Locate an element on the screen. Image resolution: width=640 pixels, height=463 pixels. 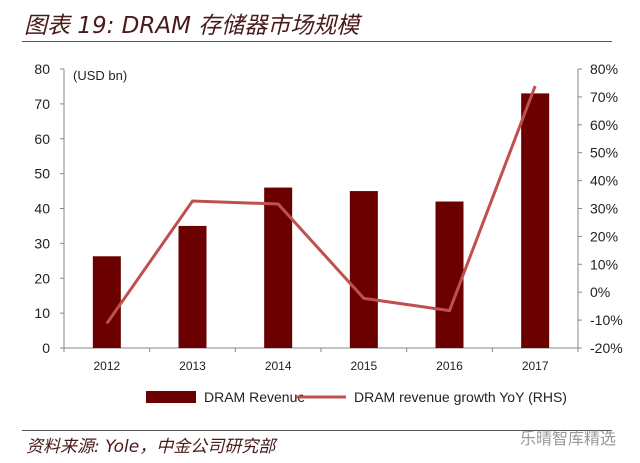
legend-bar-swatch is located at coordinates (171, 397).